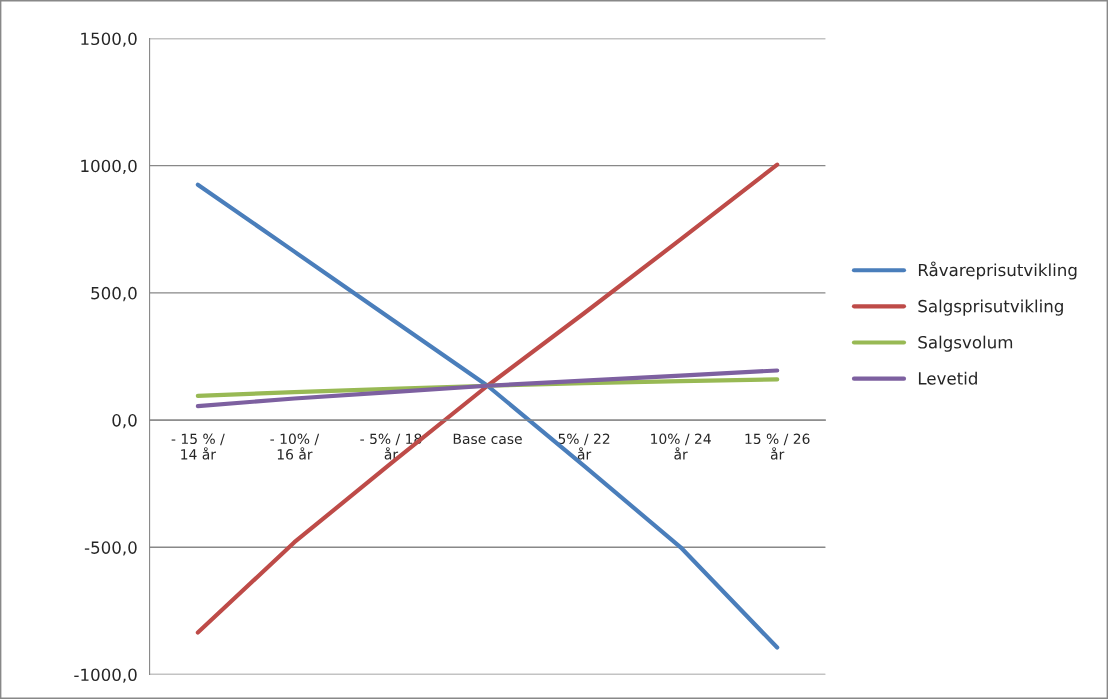 The height and width of the screenshot is (699, 1108). Describe the element at coordinates (295, 446) in the screenshot. I see `x-tick-label: - 10% / 16 år` at that location.